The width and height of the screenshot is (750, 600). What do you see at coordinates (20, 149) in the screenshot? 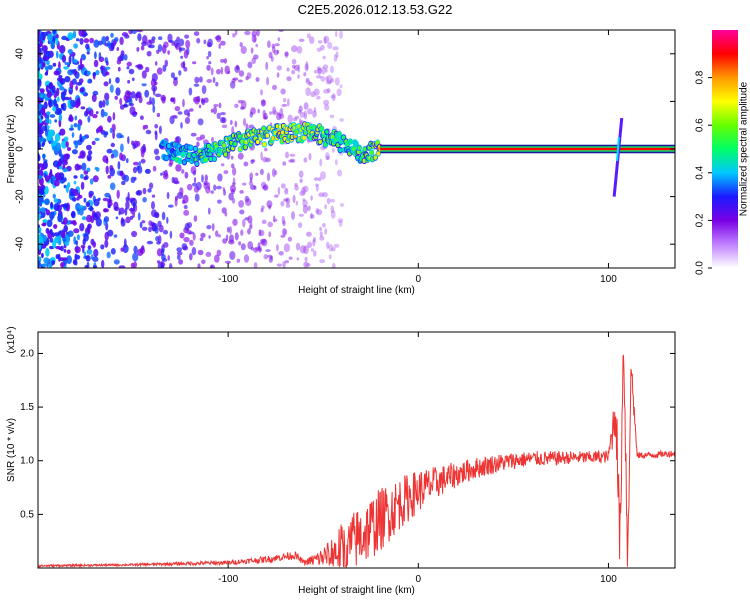
I see `y-tick-label: 0` at bounding box center [20, 149].